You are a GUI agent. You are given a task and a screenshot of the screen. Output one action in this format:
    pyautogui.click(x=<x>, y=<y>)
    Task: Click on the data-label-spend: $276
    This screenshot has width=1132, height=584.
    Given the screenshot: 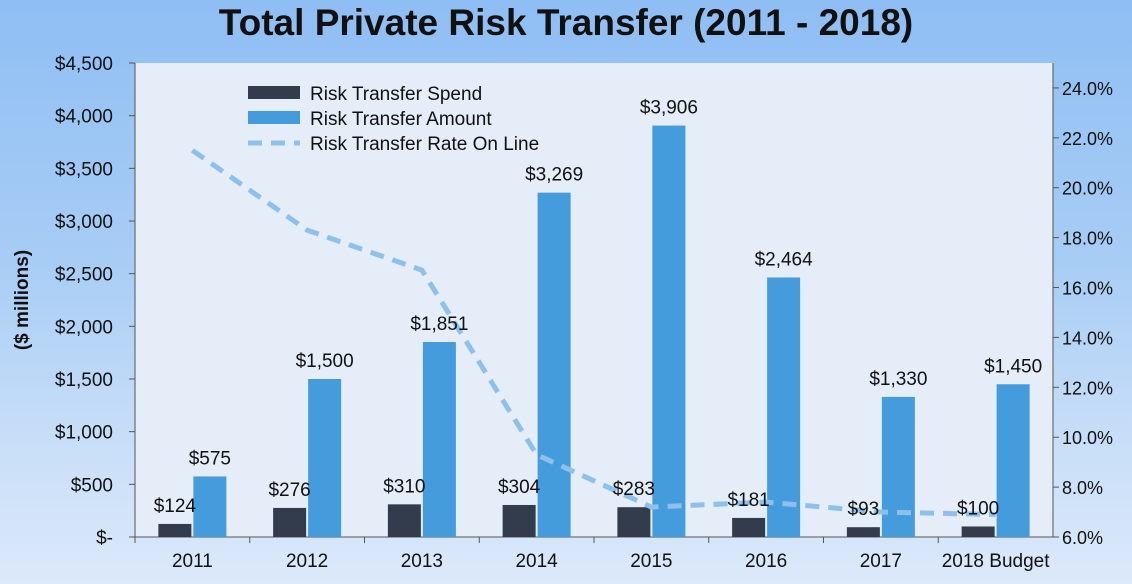 What is the action you would take?
    pyautogui.click(x=289, y=490)
    